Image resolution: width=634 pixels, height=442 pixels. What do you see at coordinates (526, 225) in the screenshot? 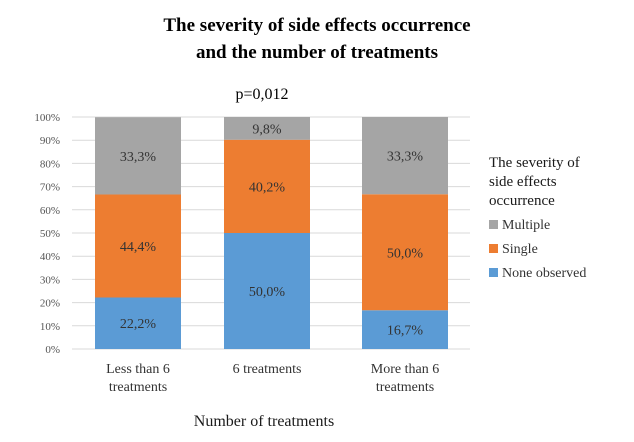
I see `legend-entry-label: Multiple` at bounding box center [526, 225].